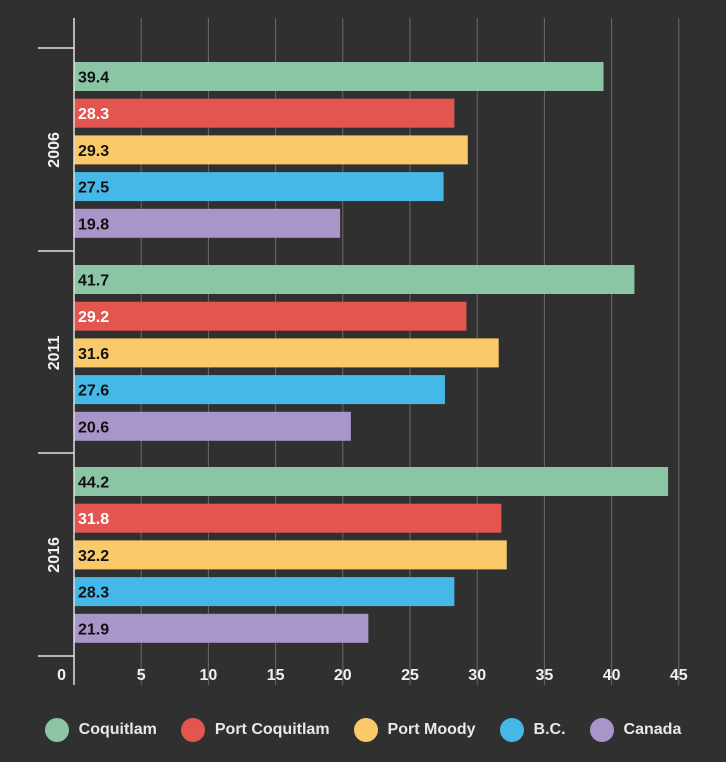  I want to click on bar-2016-b-c, so click(264, 592).